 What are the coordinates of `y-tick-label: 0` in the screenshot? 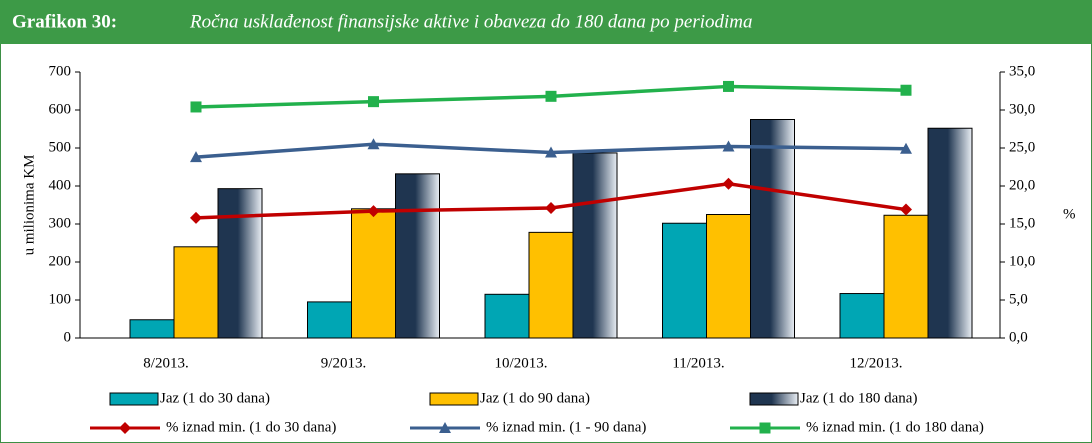 It's located at (68, 337).